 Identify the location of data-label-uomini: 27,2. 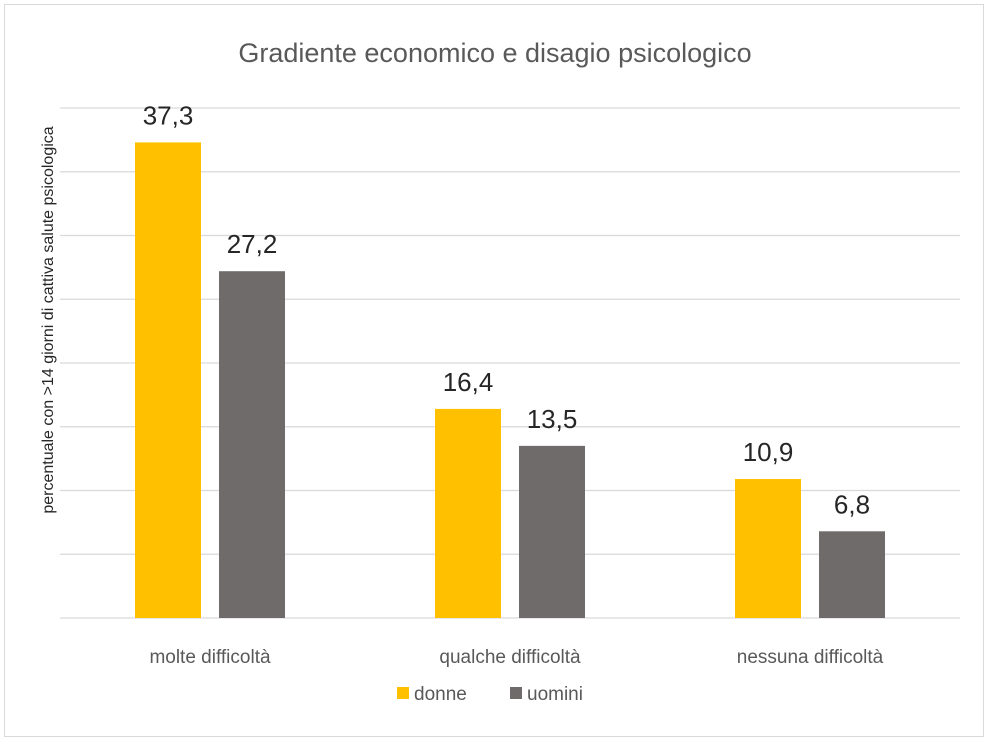
(252, 244).